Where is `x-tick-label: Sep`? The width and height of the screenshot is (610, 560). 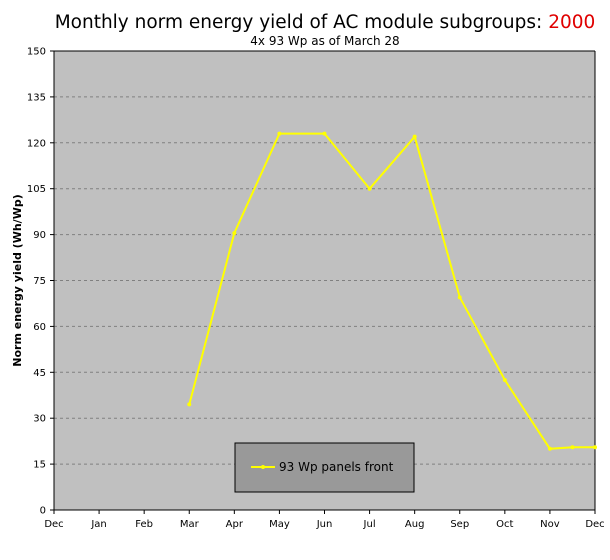
x-tick-label: Sep is located at coordinates (459, 524).